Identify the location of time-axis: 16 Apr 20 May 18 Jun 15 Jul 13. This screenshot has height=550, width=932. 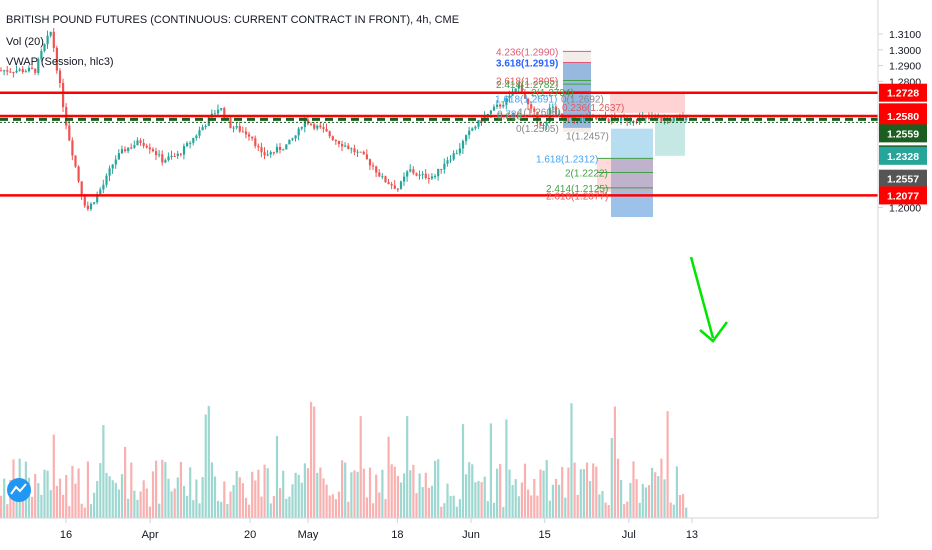
(439, 529).